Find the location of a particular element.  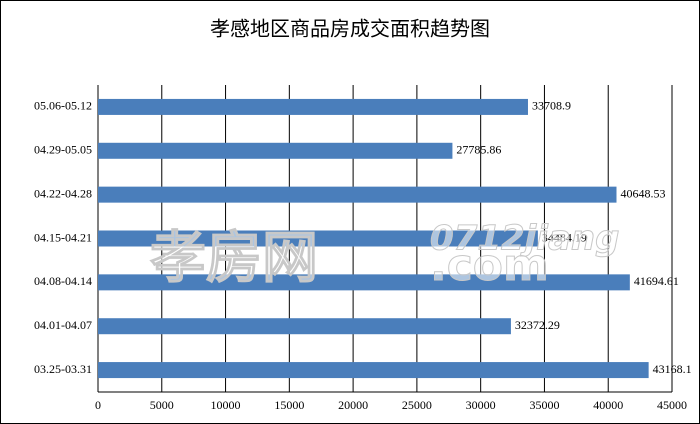

x-tick-label: 20000 is located at coordinates (353, 405).